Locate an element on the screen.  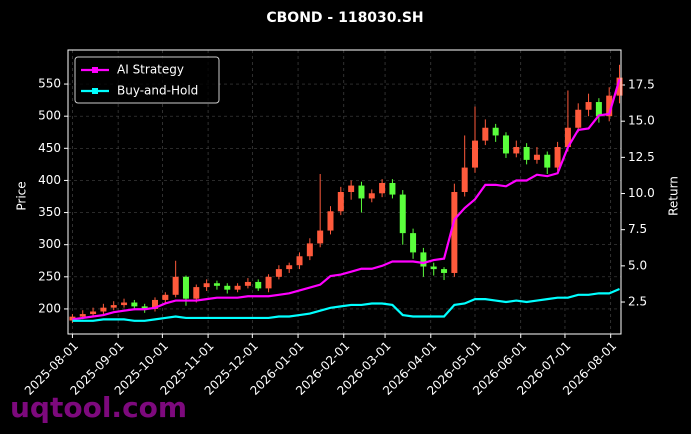
y-tick-label: 500 is located at coordinates (49, 116).